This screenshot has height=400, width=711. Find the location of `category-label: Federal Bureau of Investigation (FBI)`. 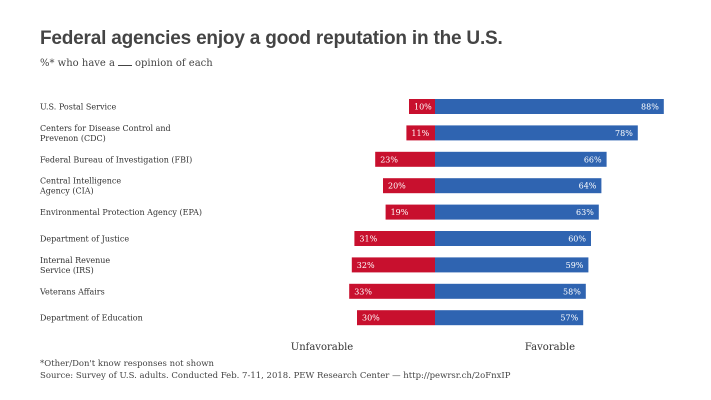

category-label: Federal Bureau of Investigation (FBI) is located at coordinates (116, 159).